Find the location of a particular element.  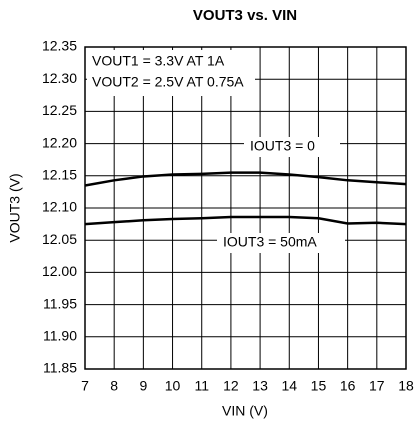

y-tick-label: 12.05 is located at coordinates (59, 239).